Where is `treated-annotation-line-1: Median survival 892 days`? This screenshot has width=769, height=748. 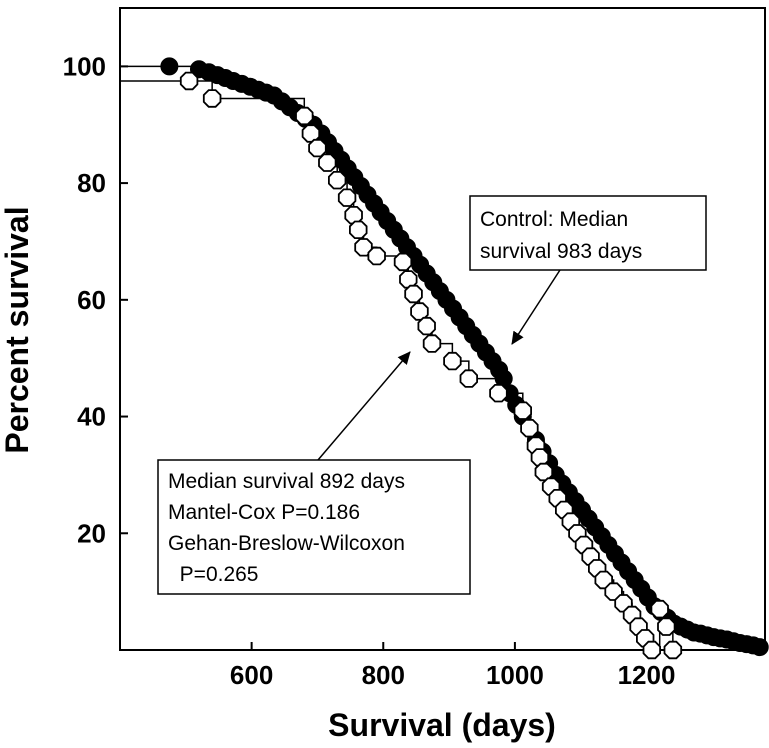
treated-annotation-line-1: Median survival 892 days is located at coordinates (286, 481).